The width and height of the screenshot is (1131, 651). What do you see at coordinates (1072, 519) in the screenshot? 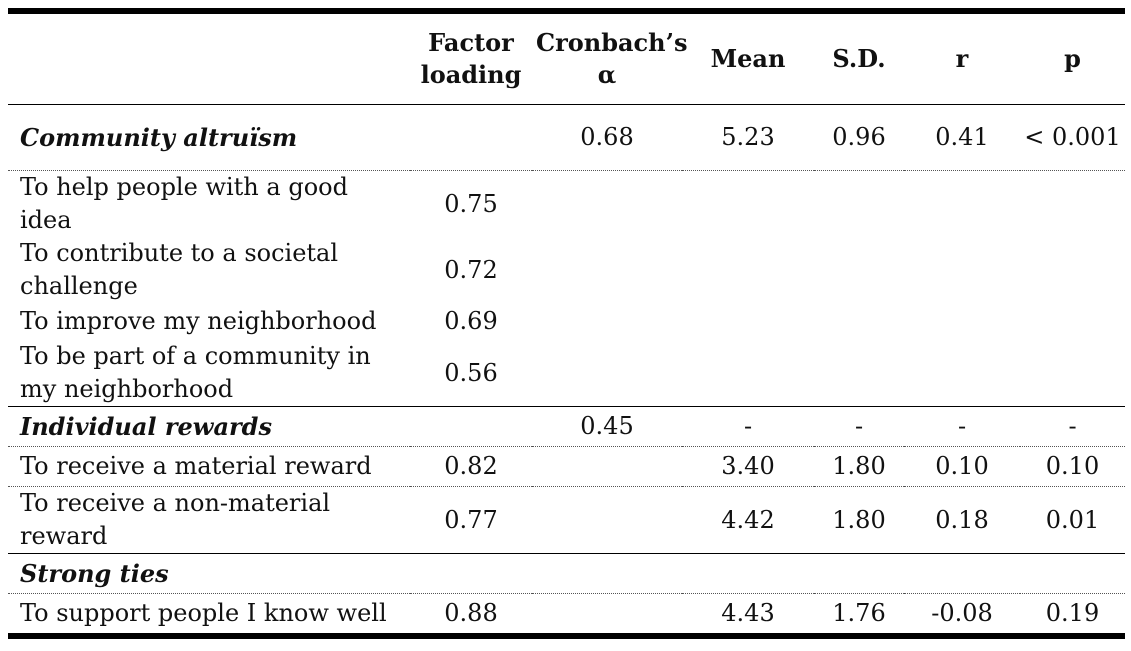
I see `item-p: 0.01` at bounding box center [1072, 519].